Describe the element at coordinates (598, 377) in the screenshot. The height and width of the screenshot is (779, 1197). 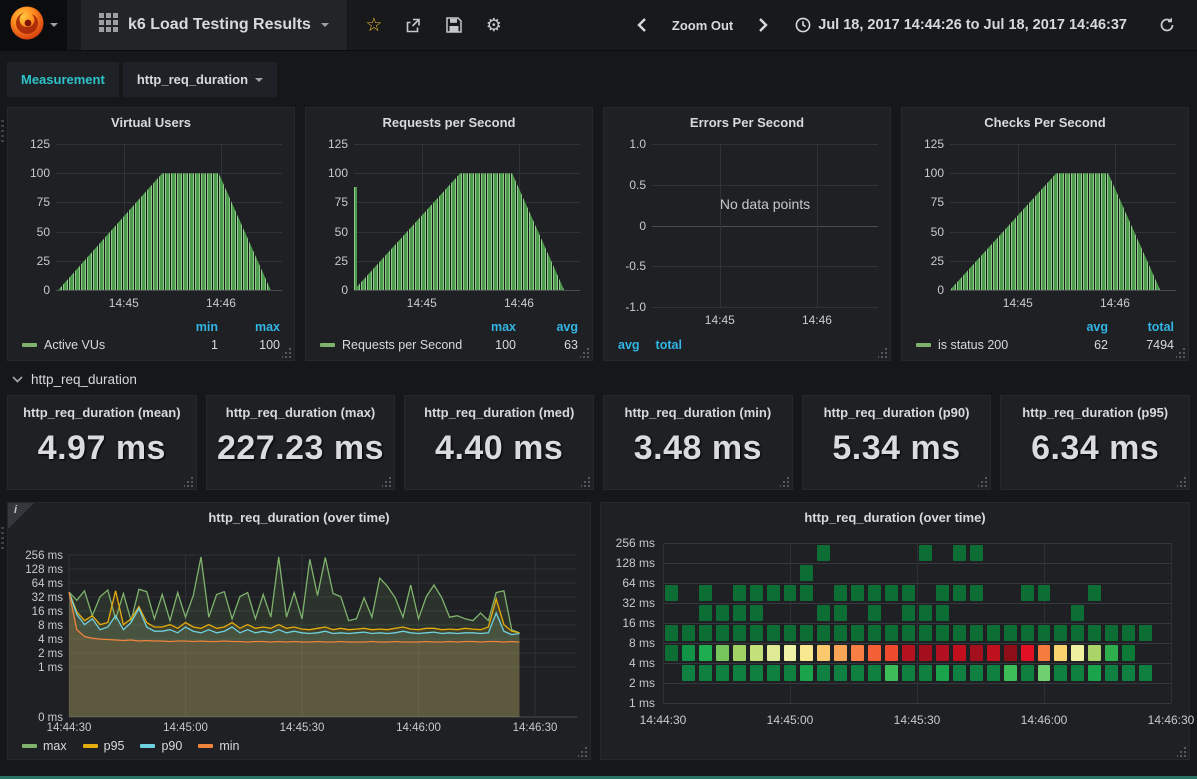
I see `row-toggle-http-req-duration: http_req_duration` at that location.